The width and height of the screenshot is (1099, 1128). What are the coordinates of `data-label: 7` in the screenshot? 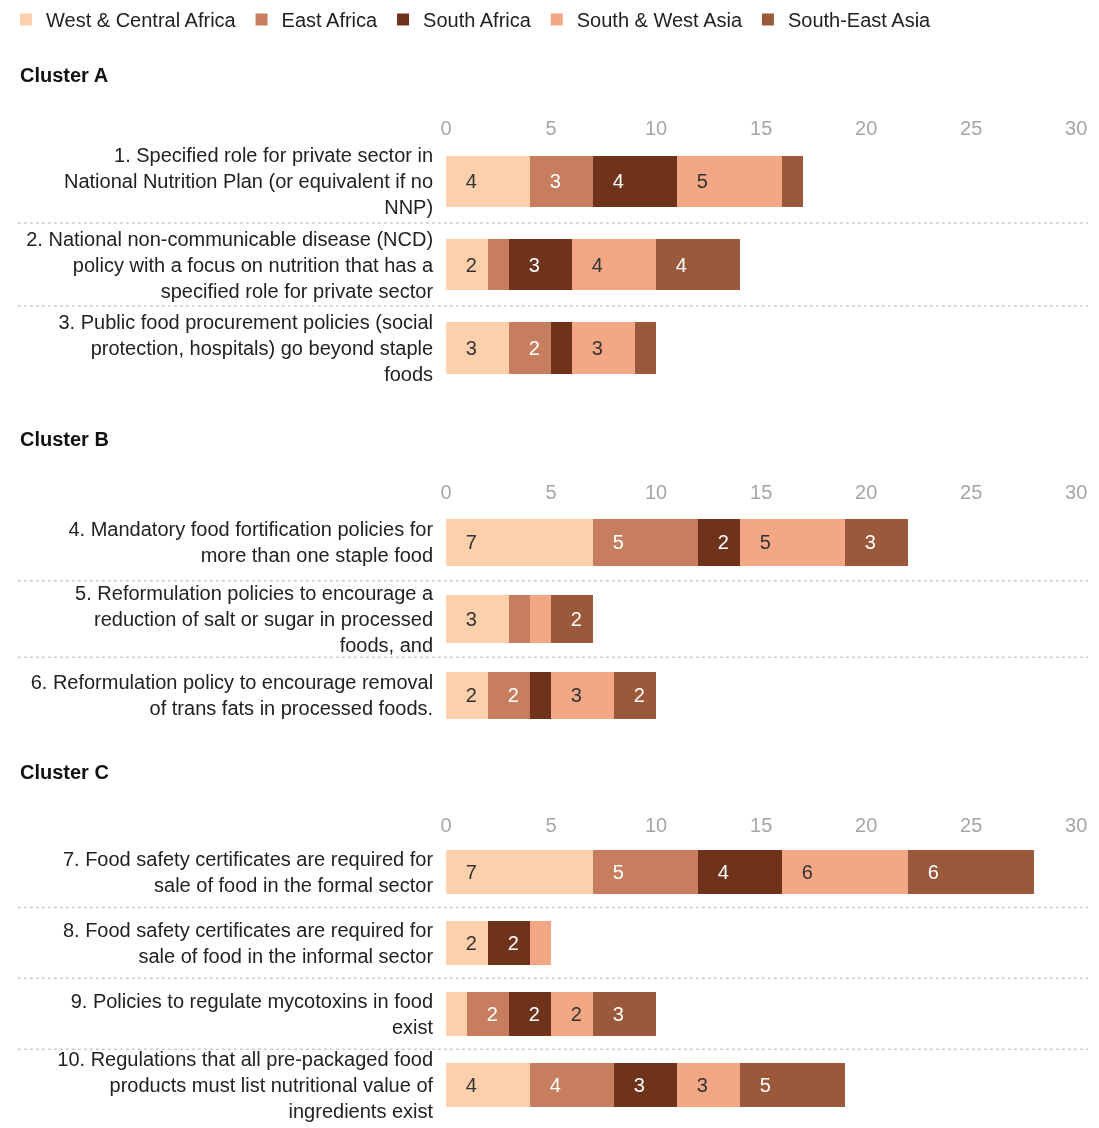 It's located at (463, 871).